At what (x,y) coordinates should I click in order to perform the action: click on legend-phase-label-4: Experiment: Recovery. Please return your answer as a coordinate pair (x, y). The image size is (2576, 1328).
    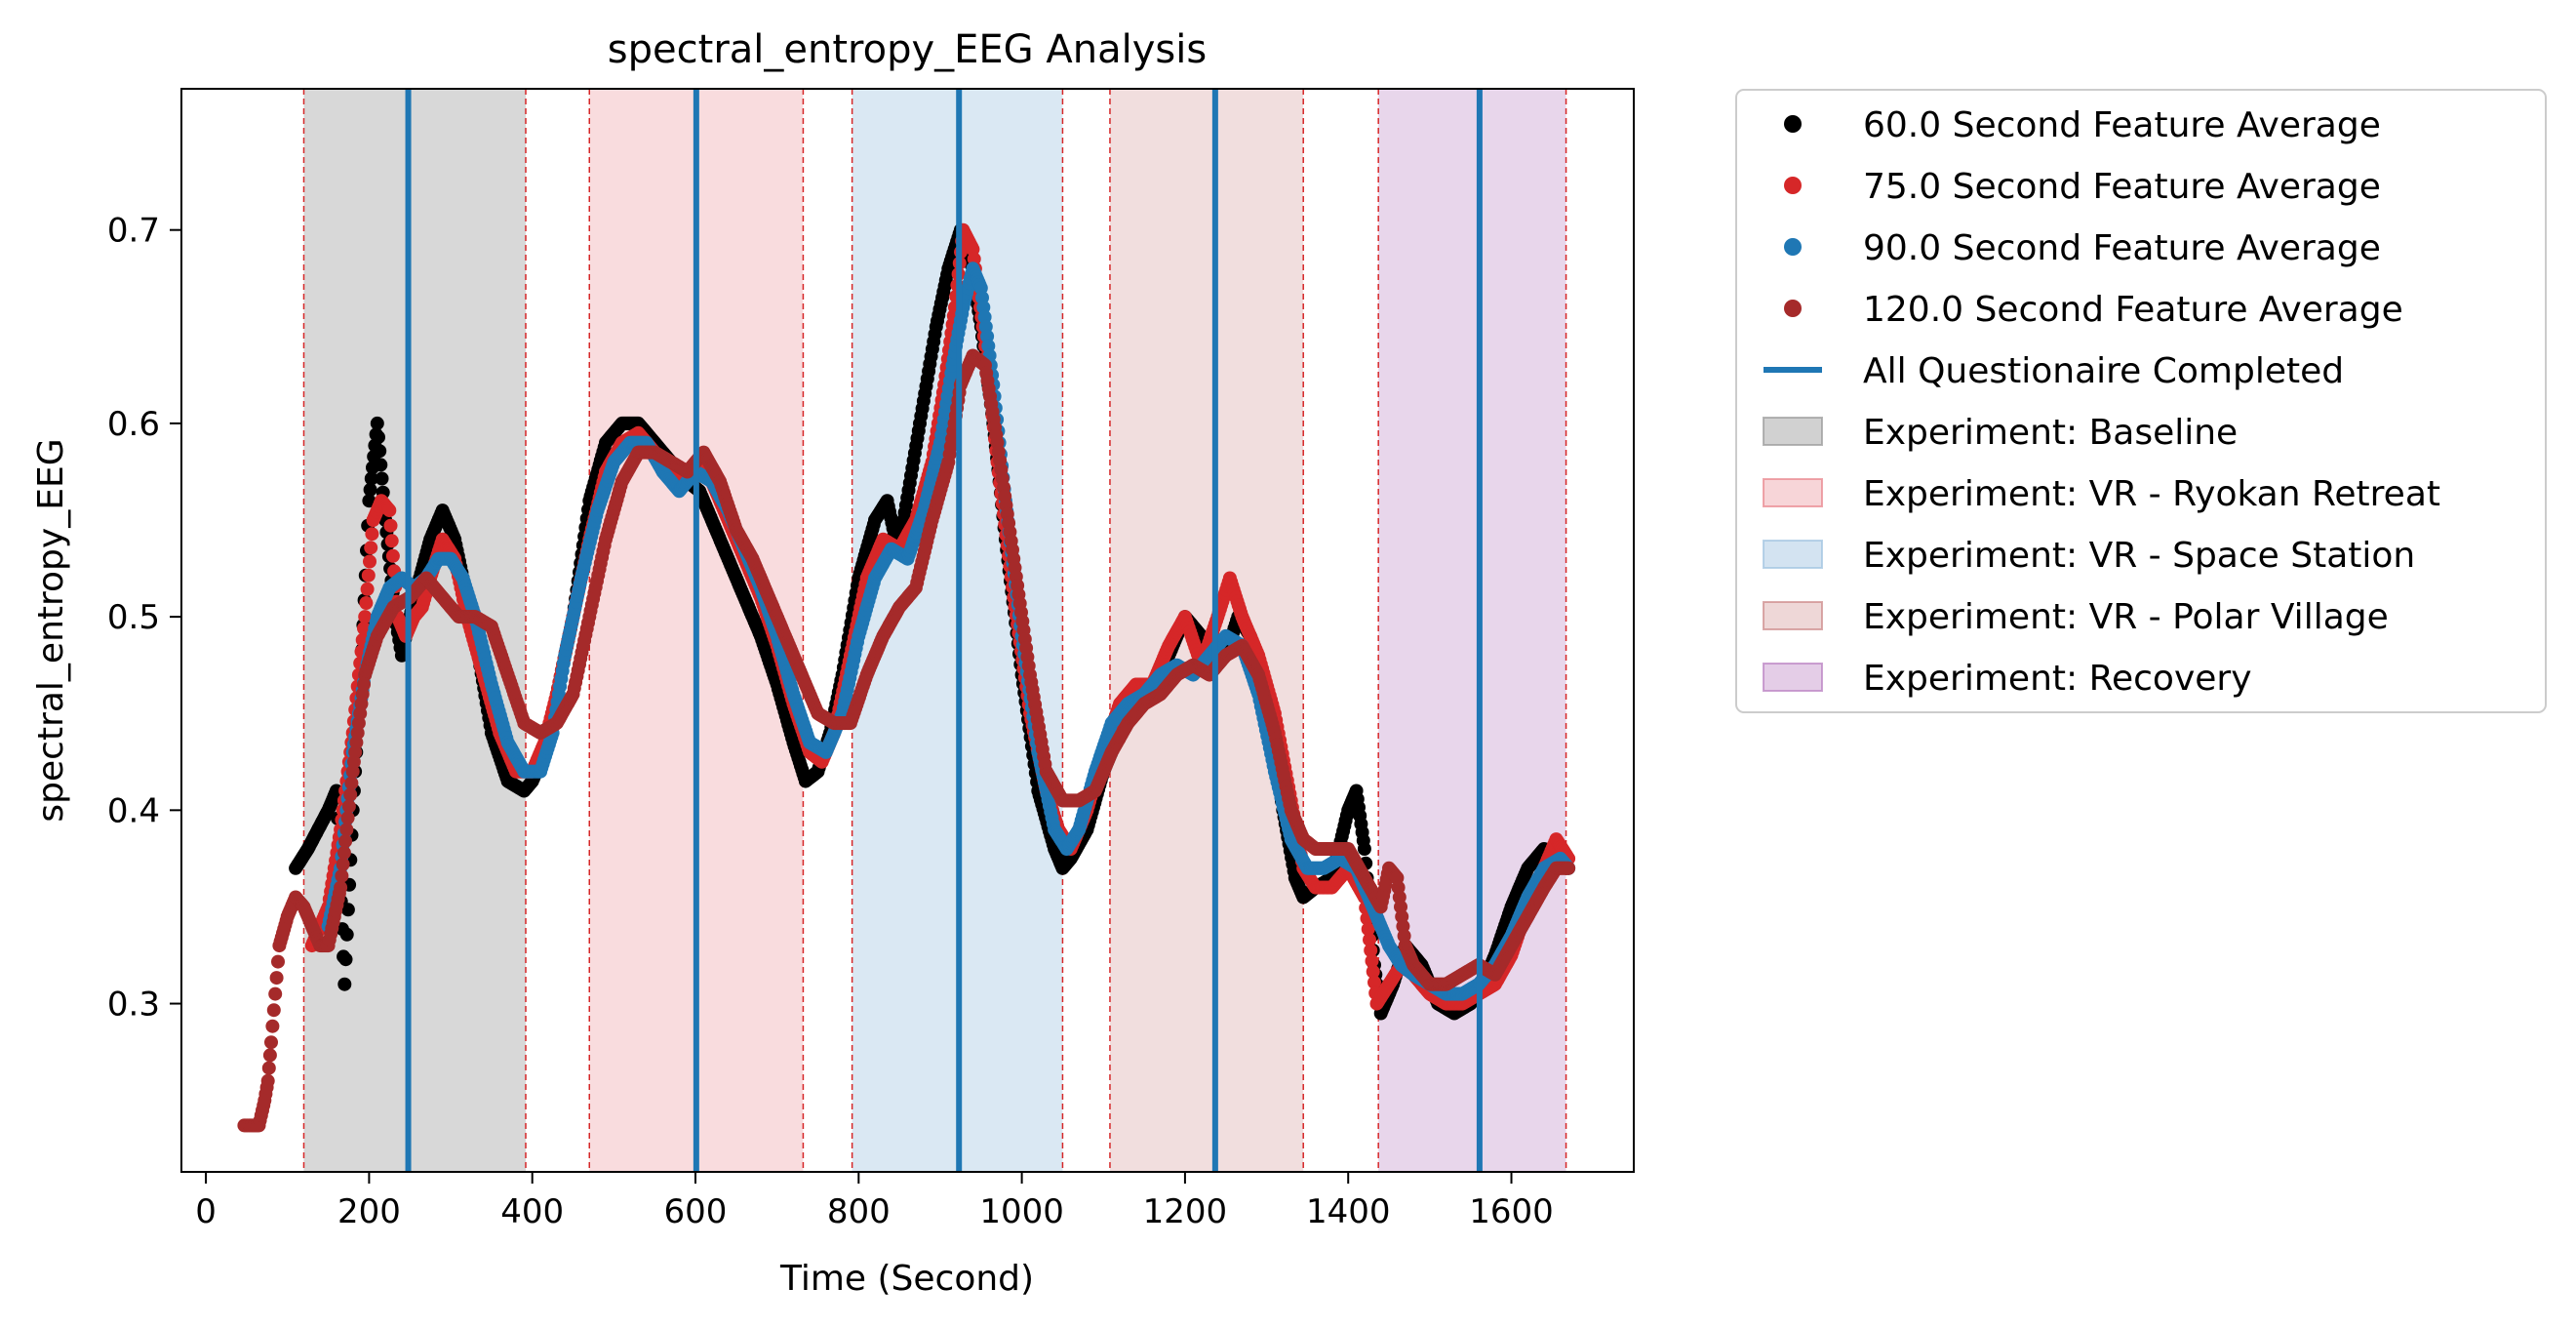
    Looking at the image, I should click on (2057, 679).